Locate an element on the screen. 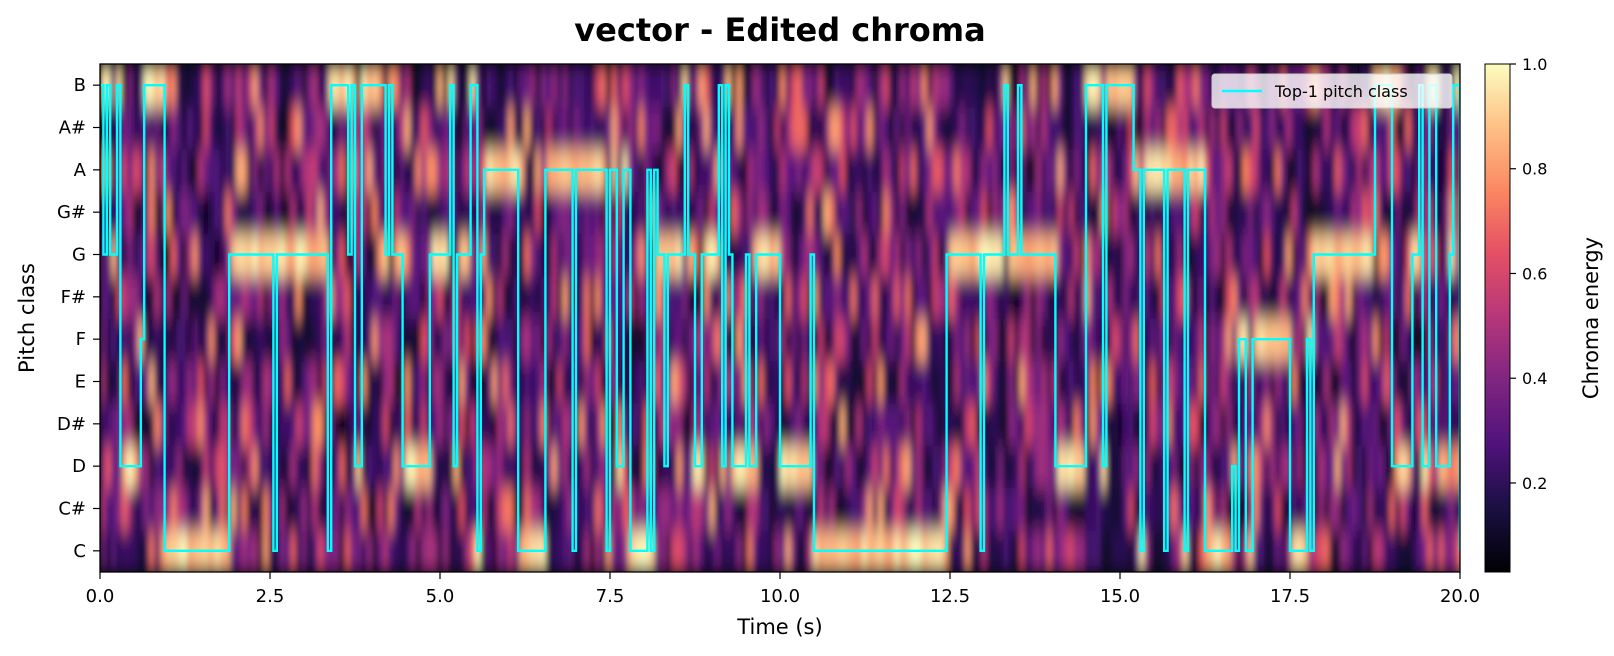 This screenshot has width=1614, height=656. colorbar-tick-label: 0.8 is located at coordinates (1534, 169).